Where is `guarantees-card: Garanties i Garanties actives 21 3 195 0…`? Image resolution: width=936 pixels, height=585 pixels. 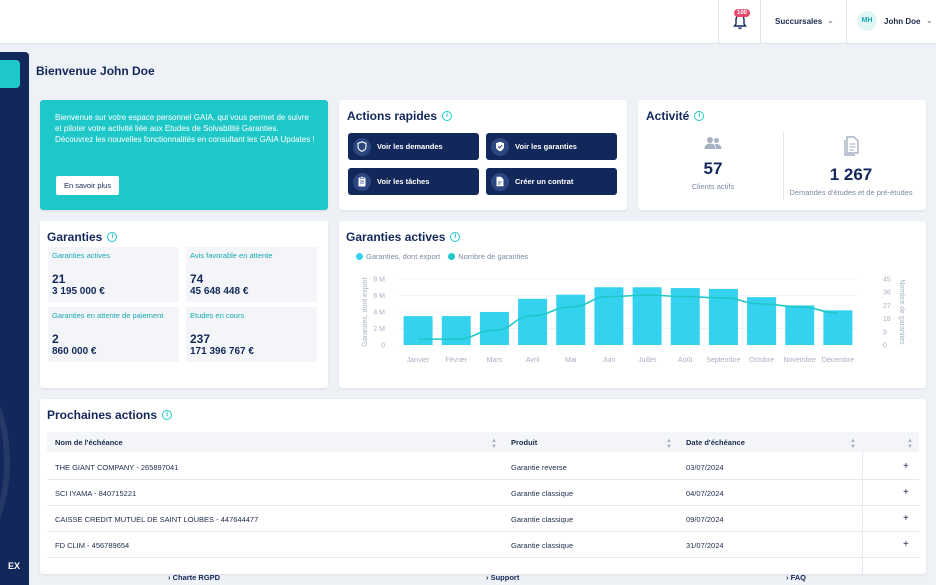 guarantees-card: Garanties i Garanties actives 21 3 195 0… is located at coordinates (184, 304).